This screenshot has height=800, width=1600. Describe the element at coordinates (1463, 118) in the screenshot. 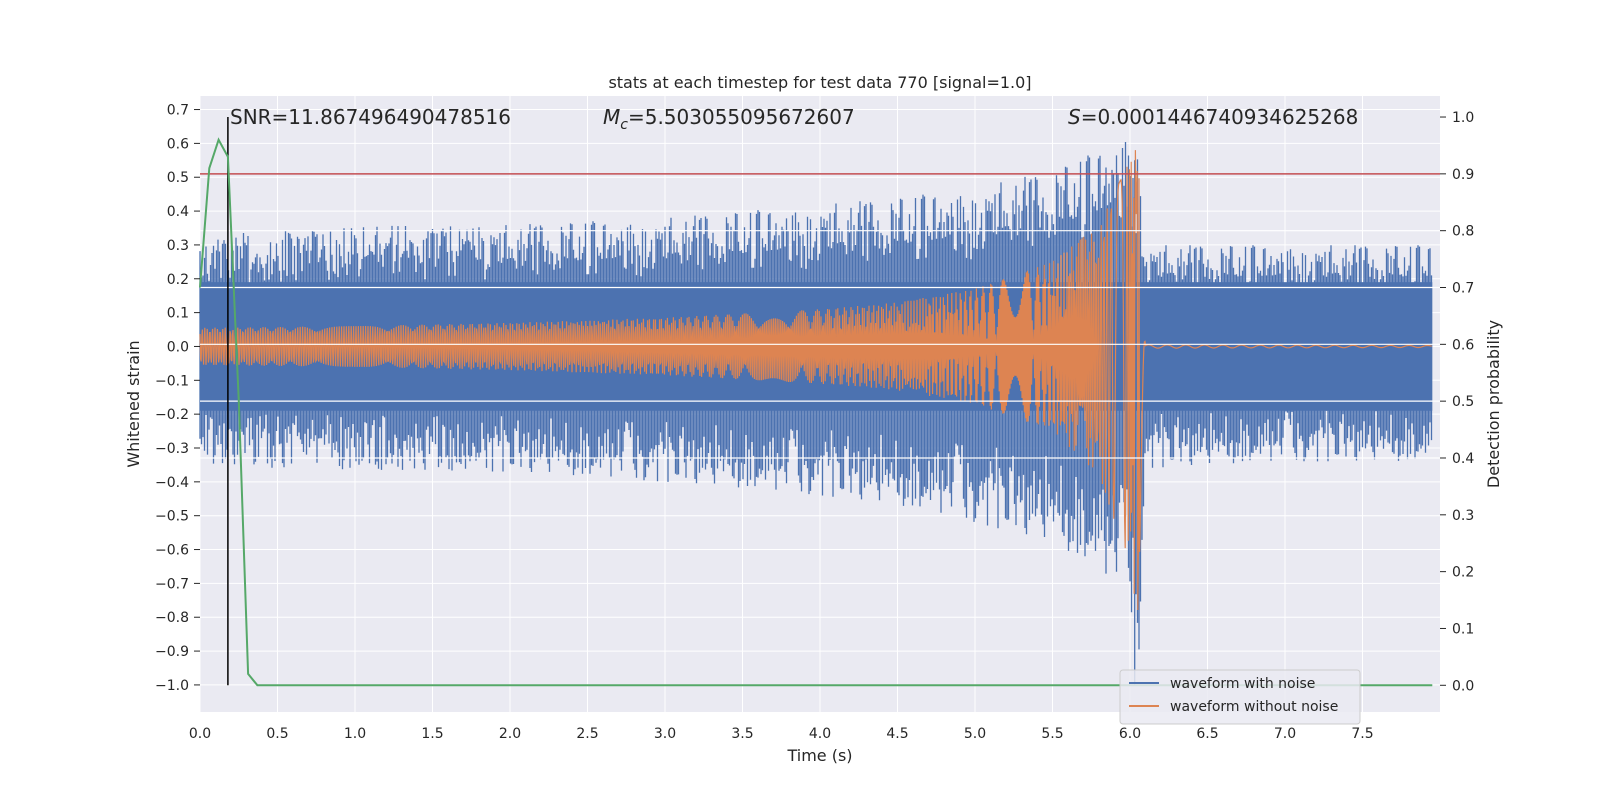

I see `y2-tick-label: 1.0` at that location.